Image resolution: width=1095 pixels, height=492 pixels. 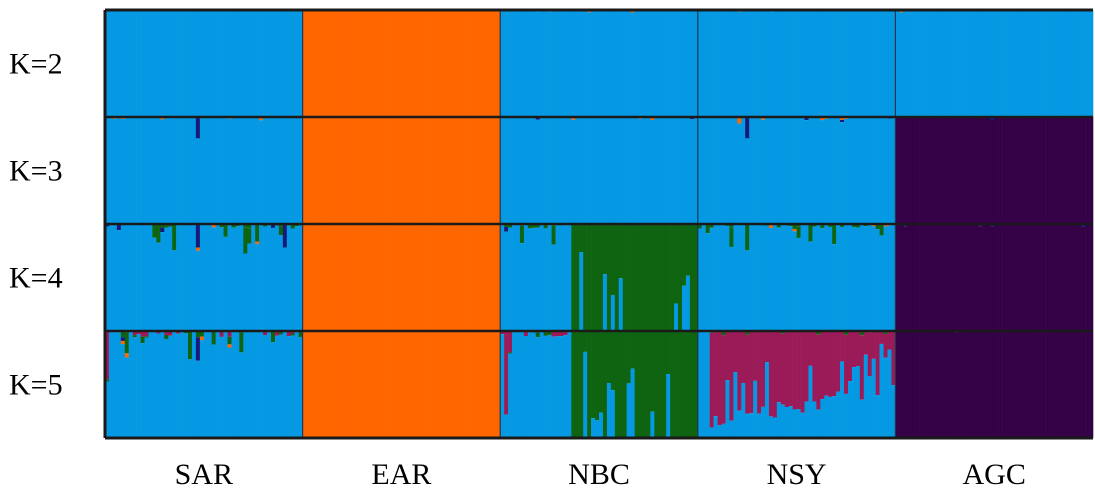 What do you see at coordinates (510, 279) in the screenshot?
I see `bar-k4-nbc-2-blue` at bounding box center [510, 279].